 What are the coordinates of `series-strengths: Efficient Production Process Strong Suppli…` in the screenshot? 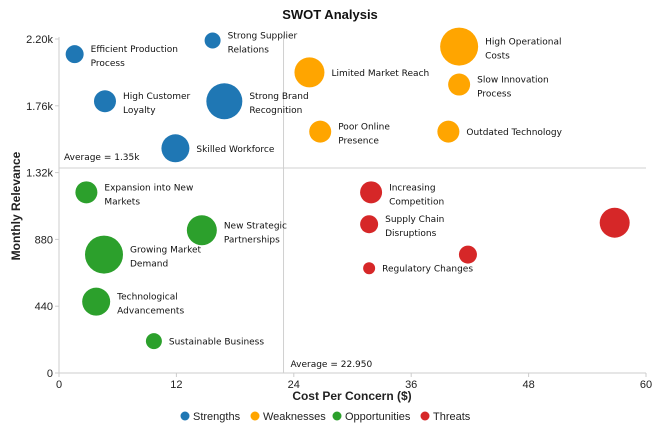 It's located at (187, 97).